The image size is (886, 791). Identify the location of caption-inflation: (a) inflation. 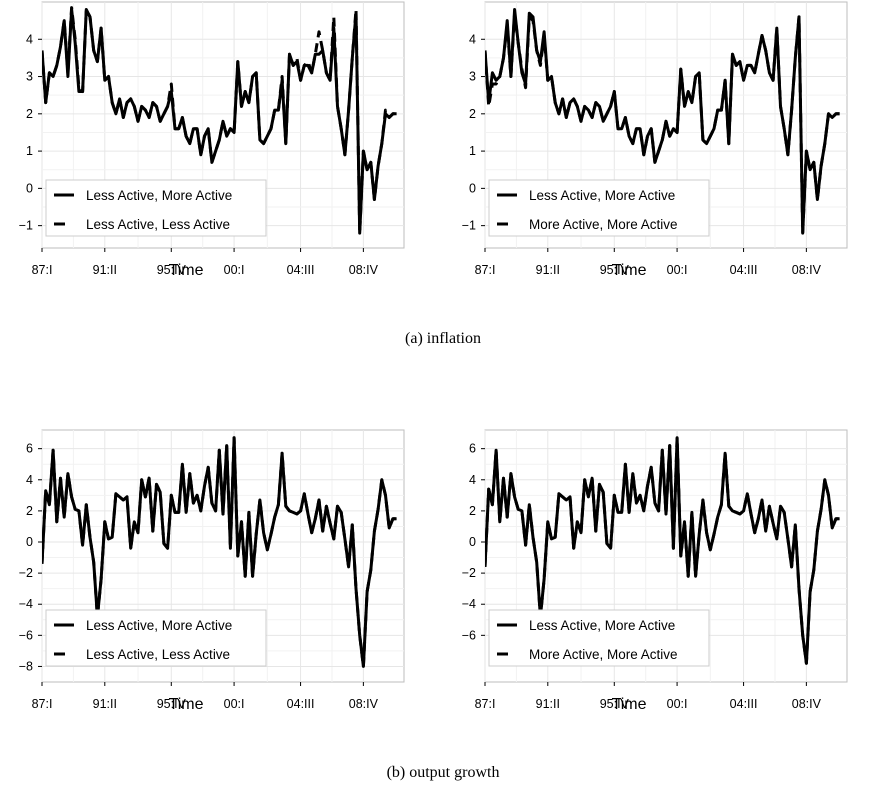
(443, 338).